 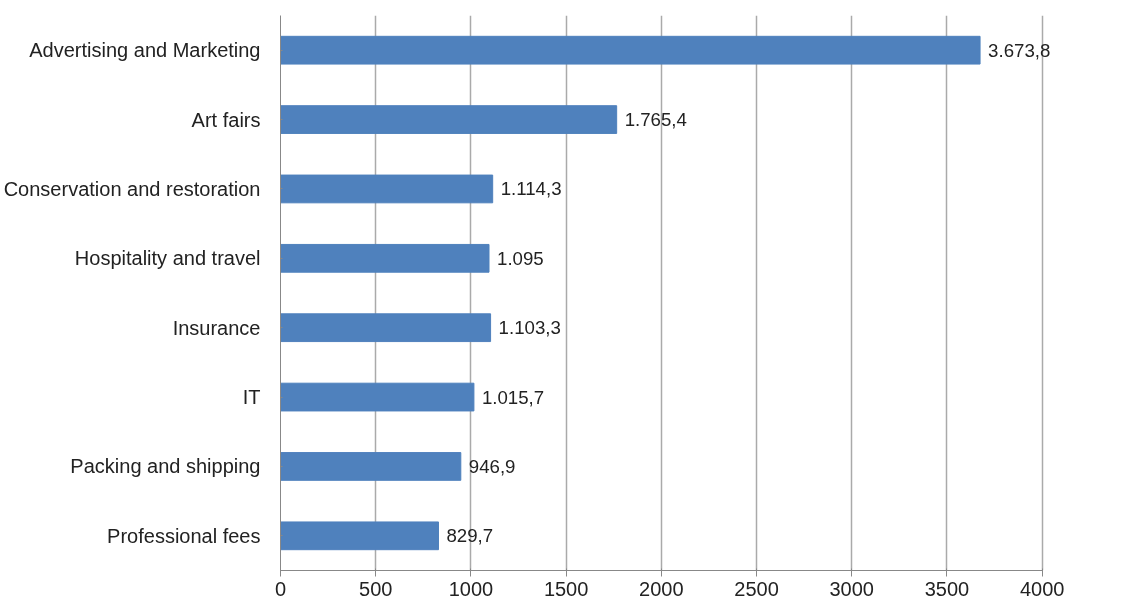 What do you see at coordinates (1042, 588) in the screenshot?
I see `x-tick-label: 4000` at bounding box center [1042, 588].